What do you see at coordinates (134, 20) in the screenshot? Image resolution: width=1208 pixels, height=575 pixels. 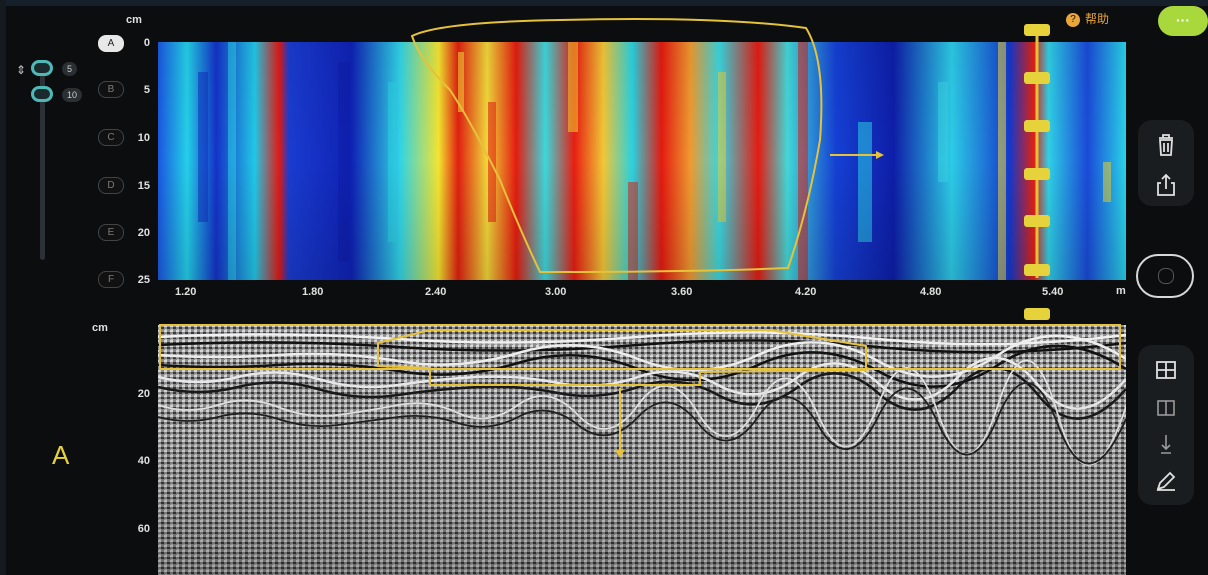 I see `heatmap-depth-unit: cm` at bounding box center [134, 20].